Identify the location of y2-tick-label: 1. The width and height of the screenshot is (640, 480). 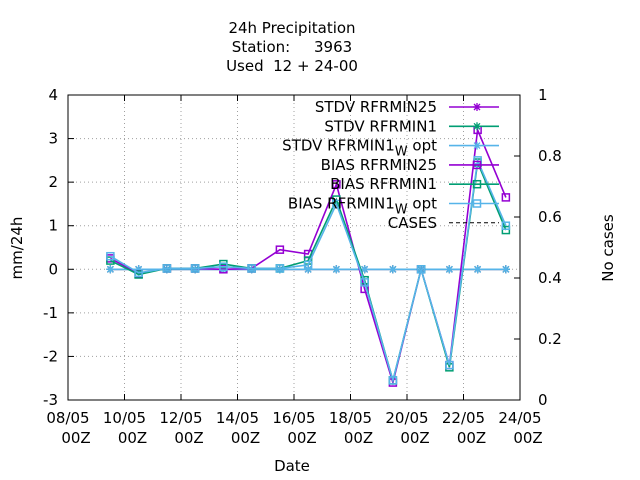
(543, 95).